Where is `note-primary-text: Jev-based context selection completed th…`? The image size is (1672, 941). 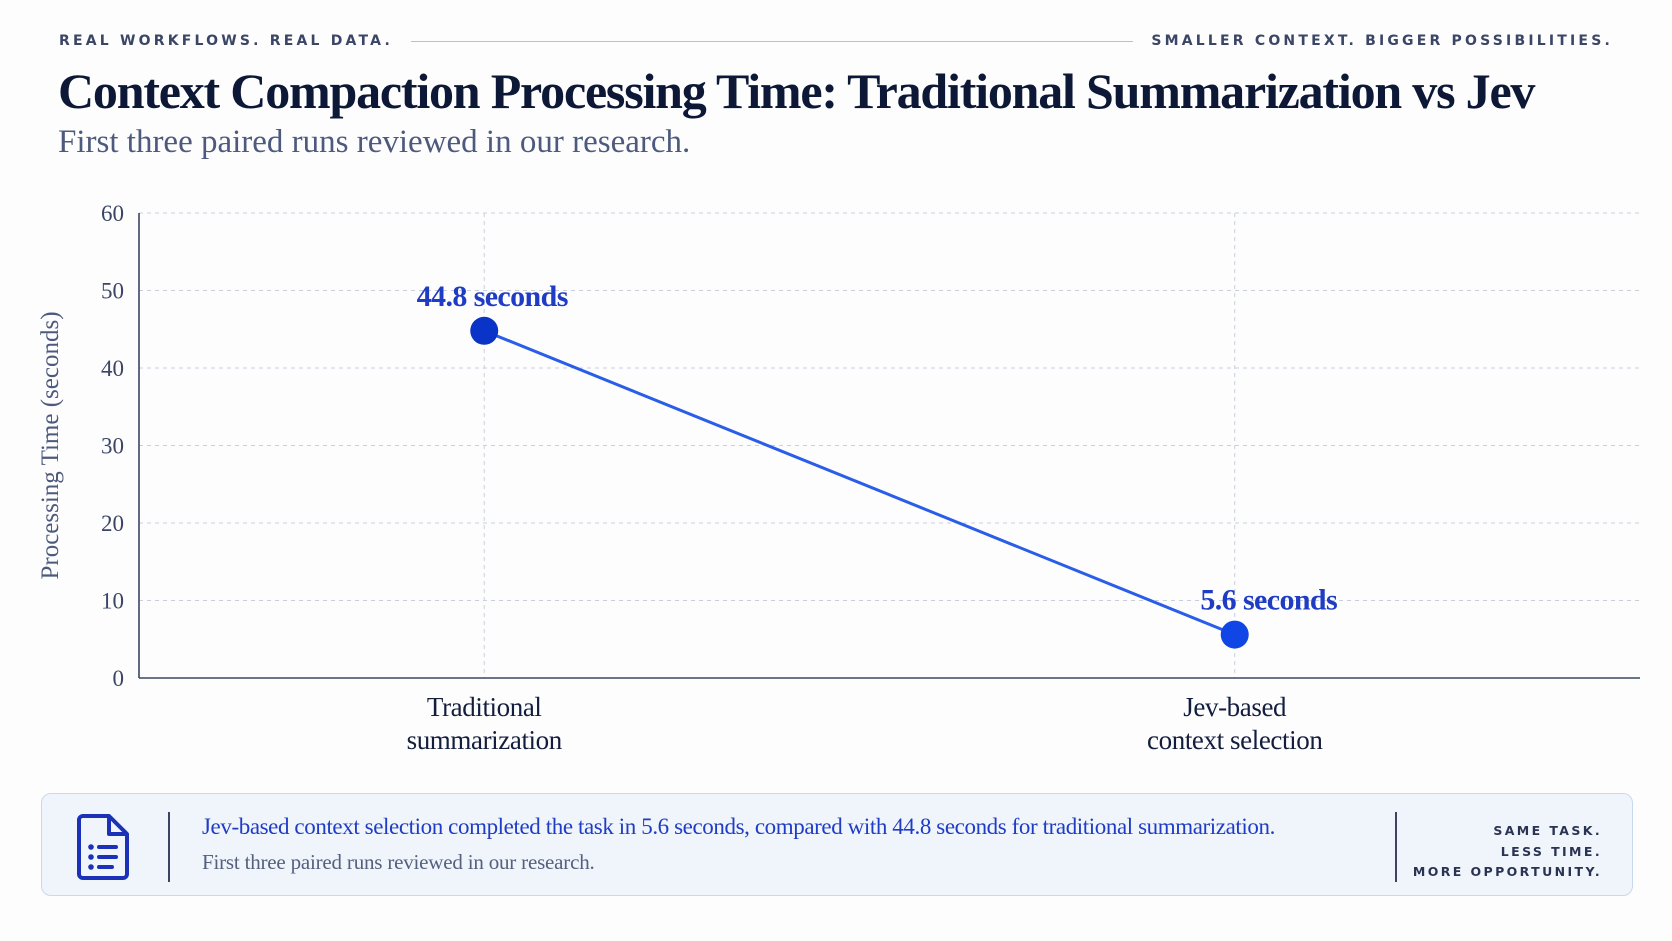 note-primary-text: Jev-based context selection completed th… is located at coordinates (738, 826).